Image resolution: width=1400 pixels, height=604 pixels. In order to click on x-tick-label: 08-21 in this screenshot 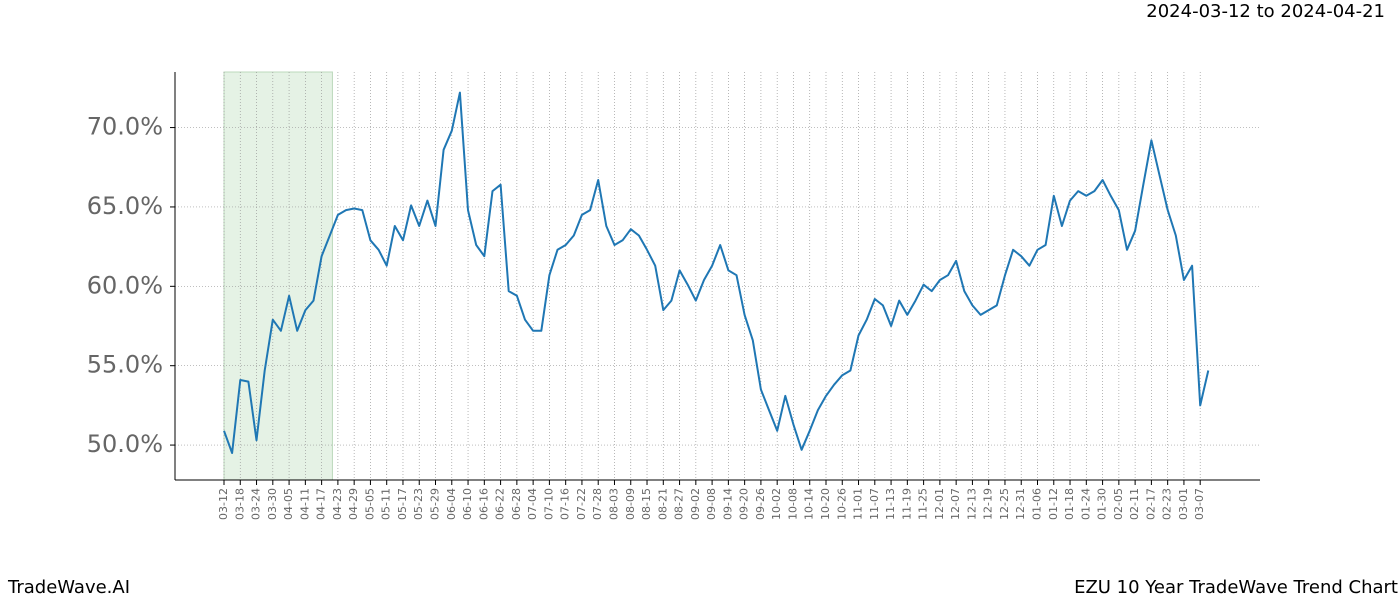, I will do `click(662, 504)`.